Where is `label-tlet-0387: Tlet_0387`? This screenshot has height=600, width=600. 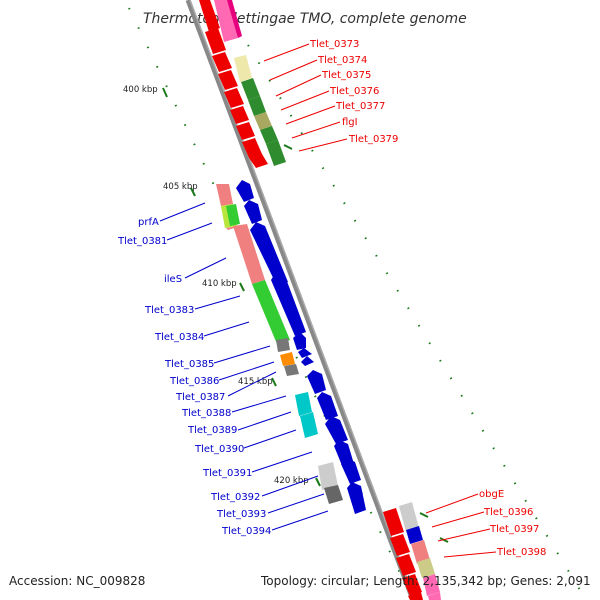 label-tlet-0387: Tlet_0387 is located at coordinates (200, 397).